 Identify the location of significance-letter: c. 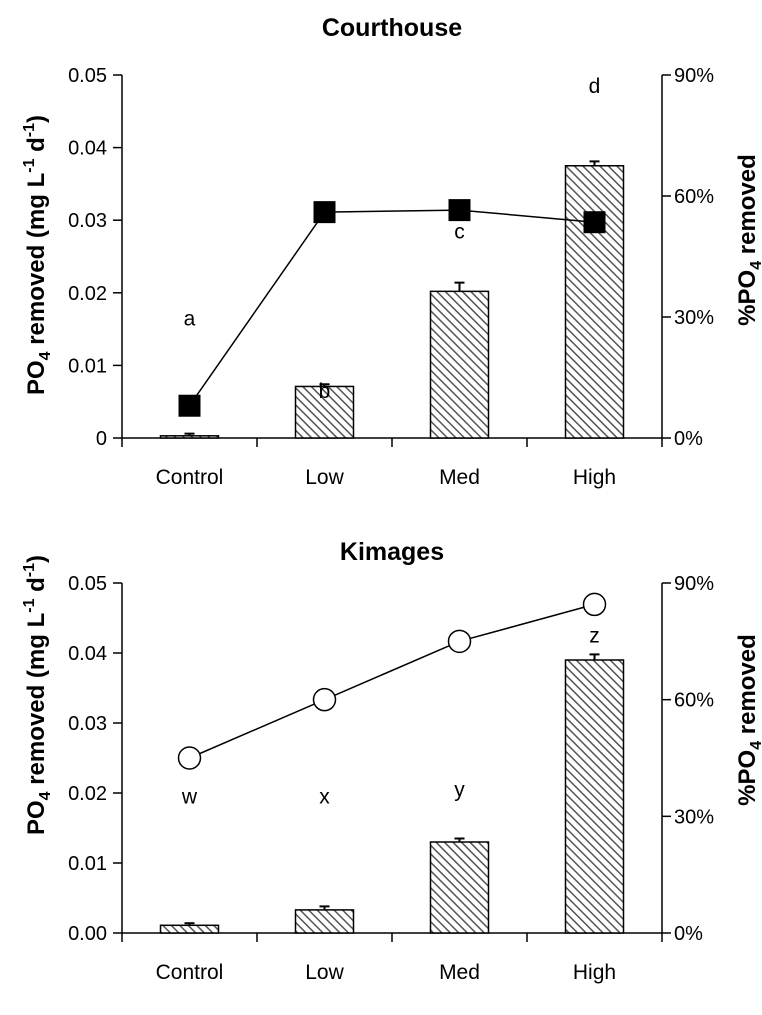
(459, 231).